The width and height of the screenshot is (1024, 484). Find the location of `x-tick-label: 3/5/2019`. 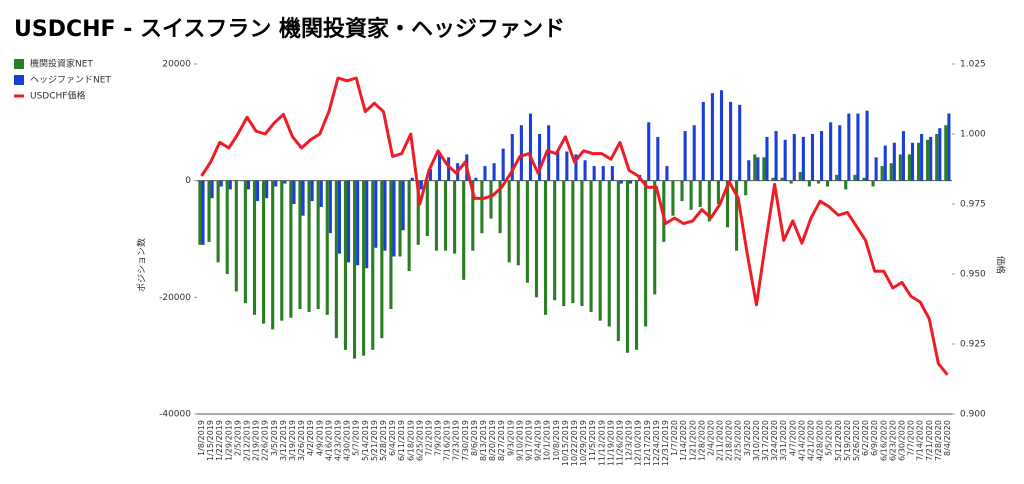

x-tick-label: 3/5/2019 is located at coordinates (274, 438).